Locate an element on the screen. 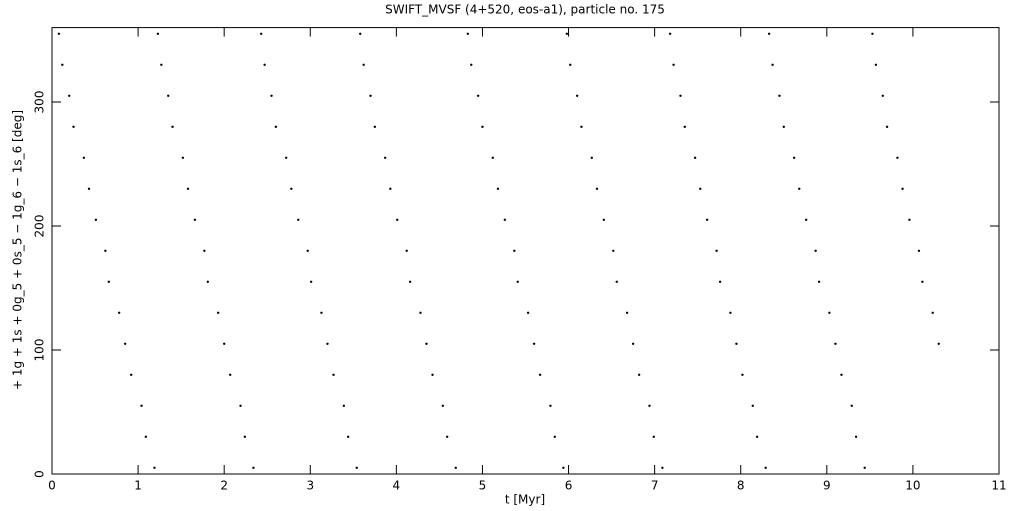 The height and width of the screenshot is (511, 1021). x-tick-label: 3 is located at coordinates (310, 486).